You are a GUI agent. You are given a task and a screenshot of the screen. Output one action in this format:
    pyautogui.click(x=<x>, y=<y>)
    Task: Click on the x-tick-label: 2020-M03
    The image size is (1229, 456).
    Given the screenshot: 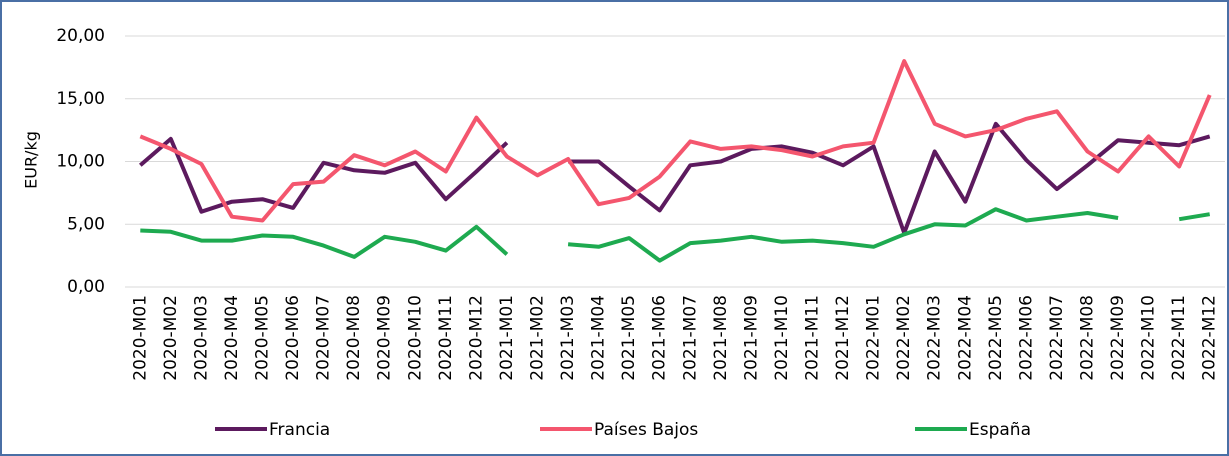 What is the action you would take?
    pyautogui.click(x=201, y=338)
    